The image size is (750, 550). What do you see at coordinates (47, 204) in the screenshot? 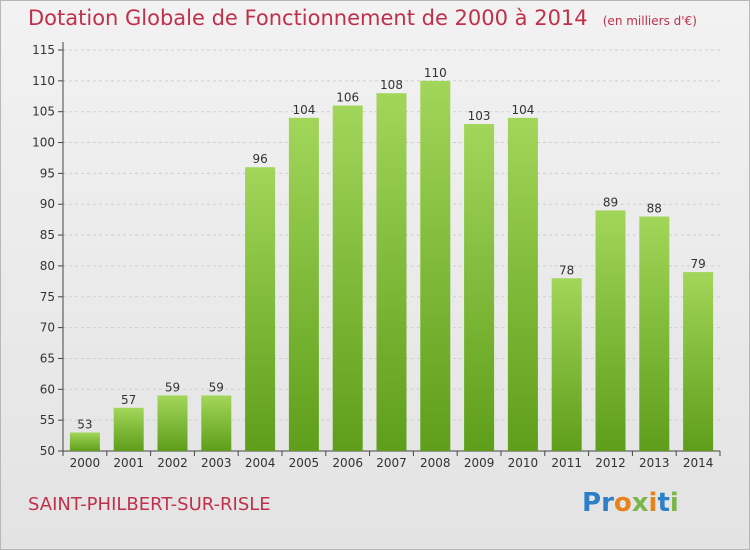
I see `y-tick-label: 90` at bounding box center [47, 204].